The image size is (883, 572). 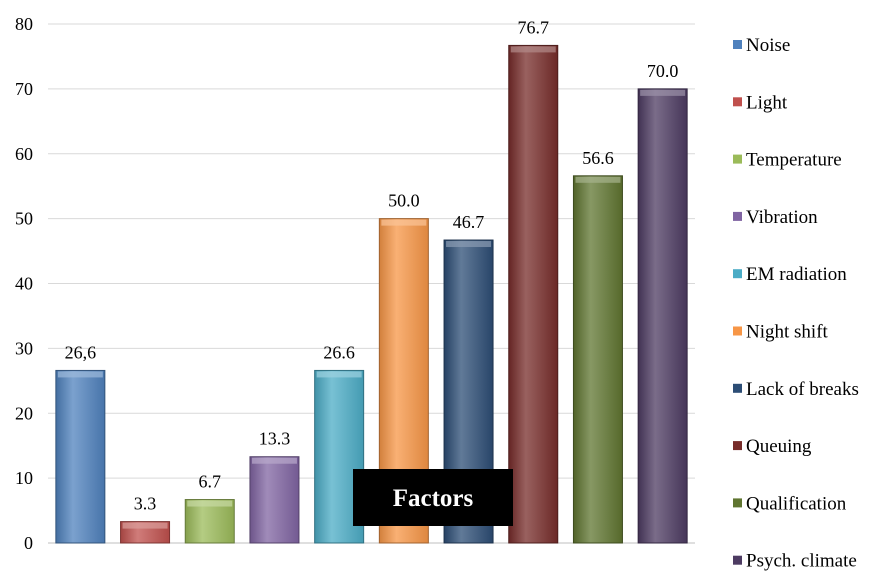 What do you see at coordinates (24, 24) in the screenshot?
I see `y-tick-label: 80` at bounding box center [24, 24].